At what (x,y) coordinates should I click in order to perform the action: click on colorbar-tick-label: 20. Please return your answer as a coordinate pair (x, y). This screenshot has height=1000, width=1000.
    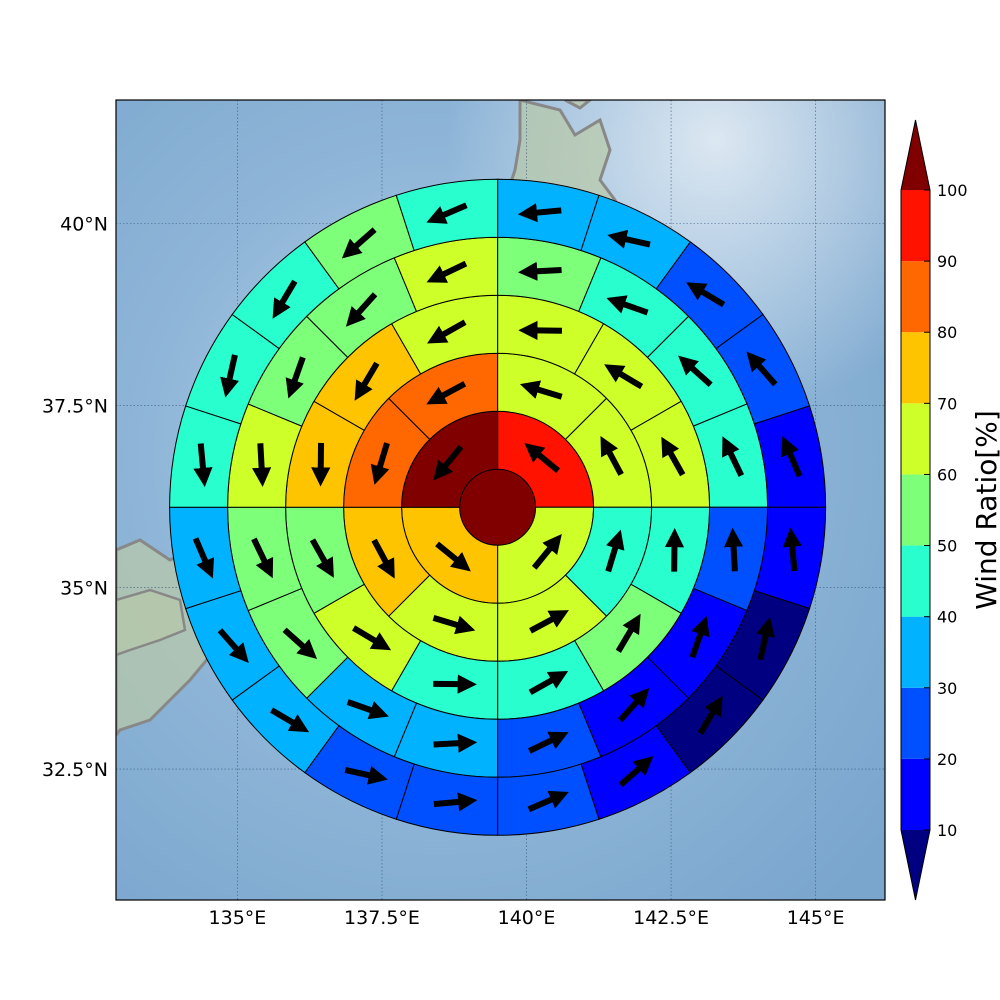
    Looking at the image, I should click on (947, 759).